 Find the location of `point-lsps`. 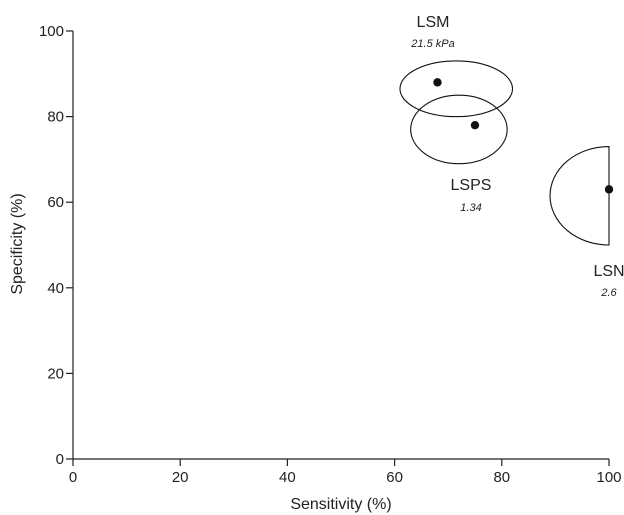

point-lsps is located at coordinates (475, 125).